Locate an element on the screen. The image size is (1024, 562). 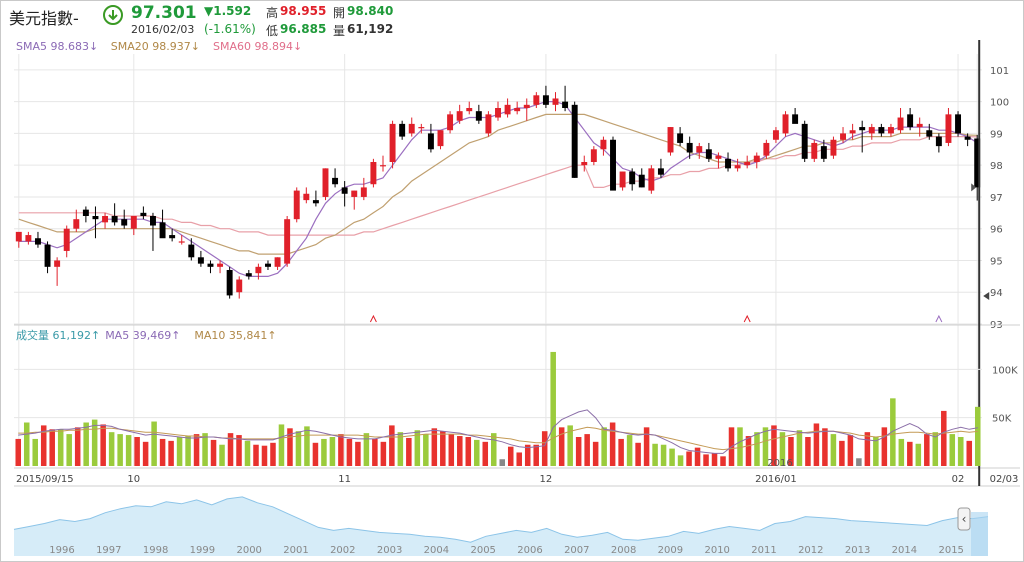
navigator-year-label: 1999 is located at coordinates (202, 550).